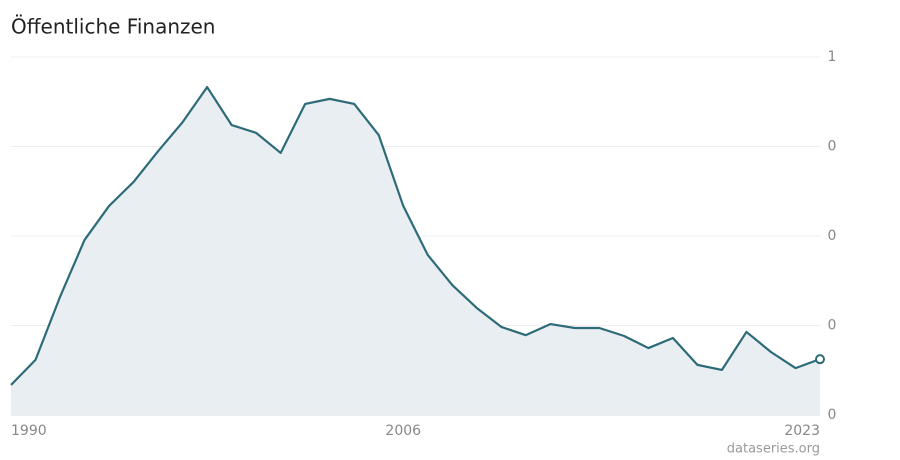 The image size is (900, 460). I want to click on x-tick-label: 1990, so click(29, 431).